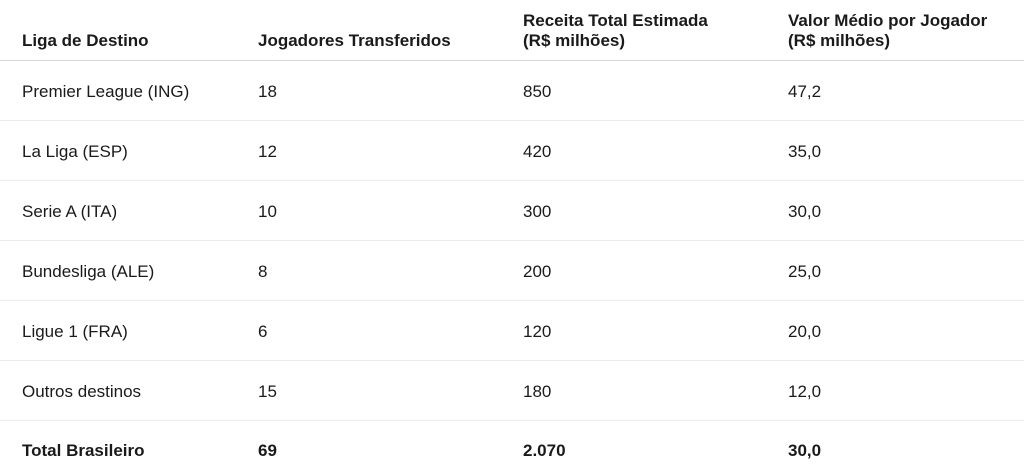 This screenshot has width=1024, height=473. Describe the element at coordinates (537, 391) in the screenshot. I see `cell-receita: 180` at that location.